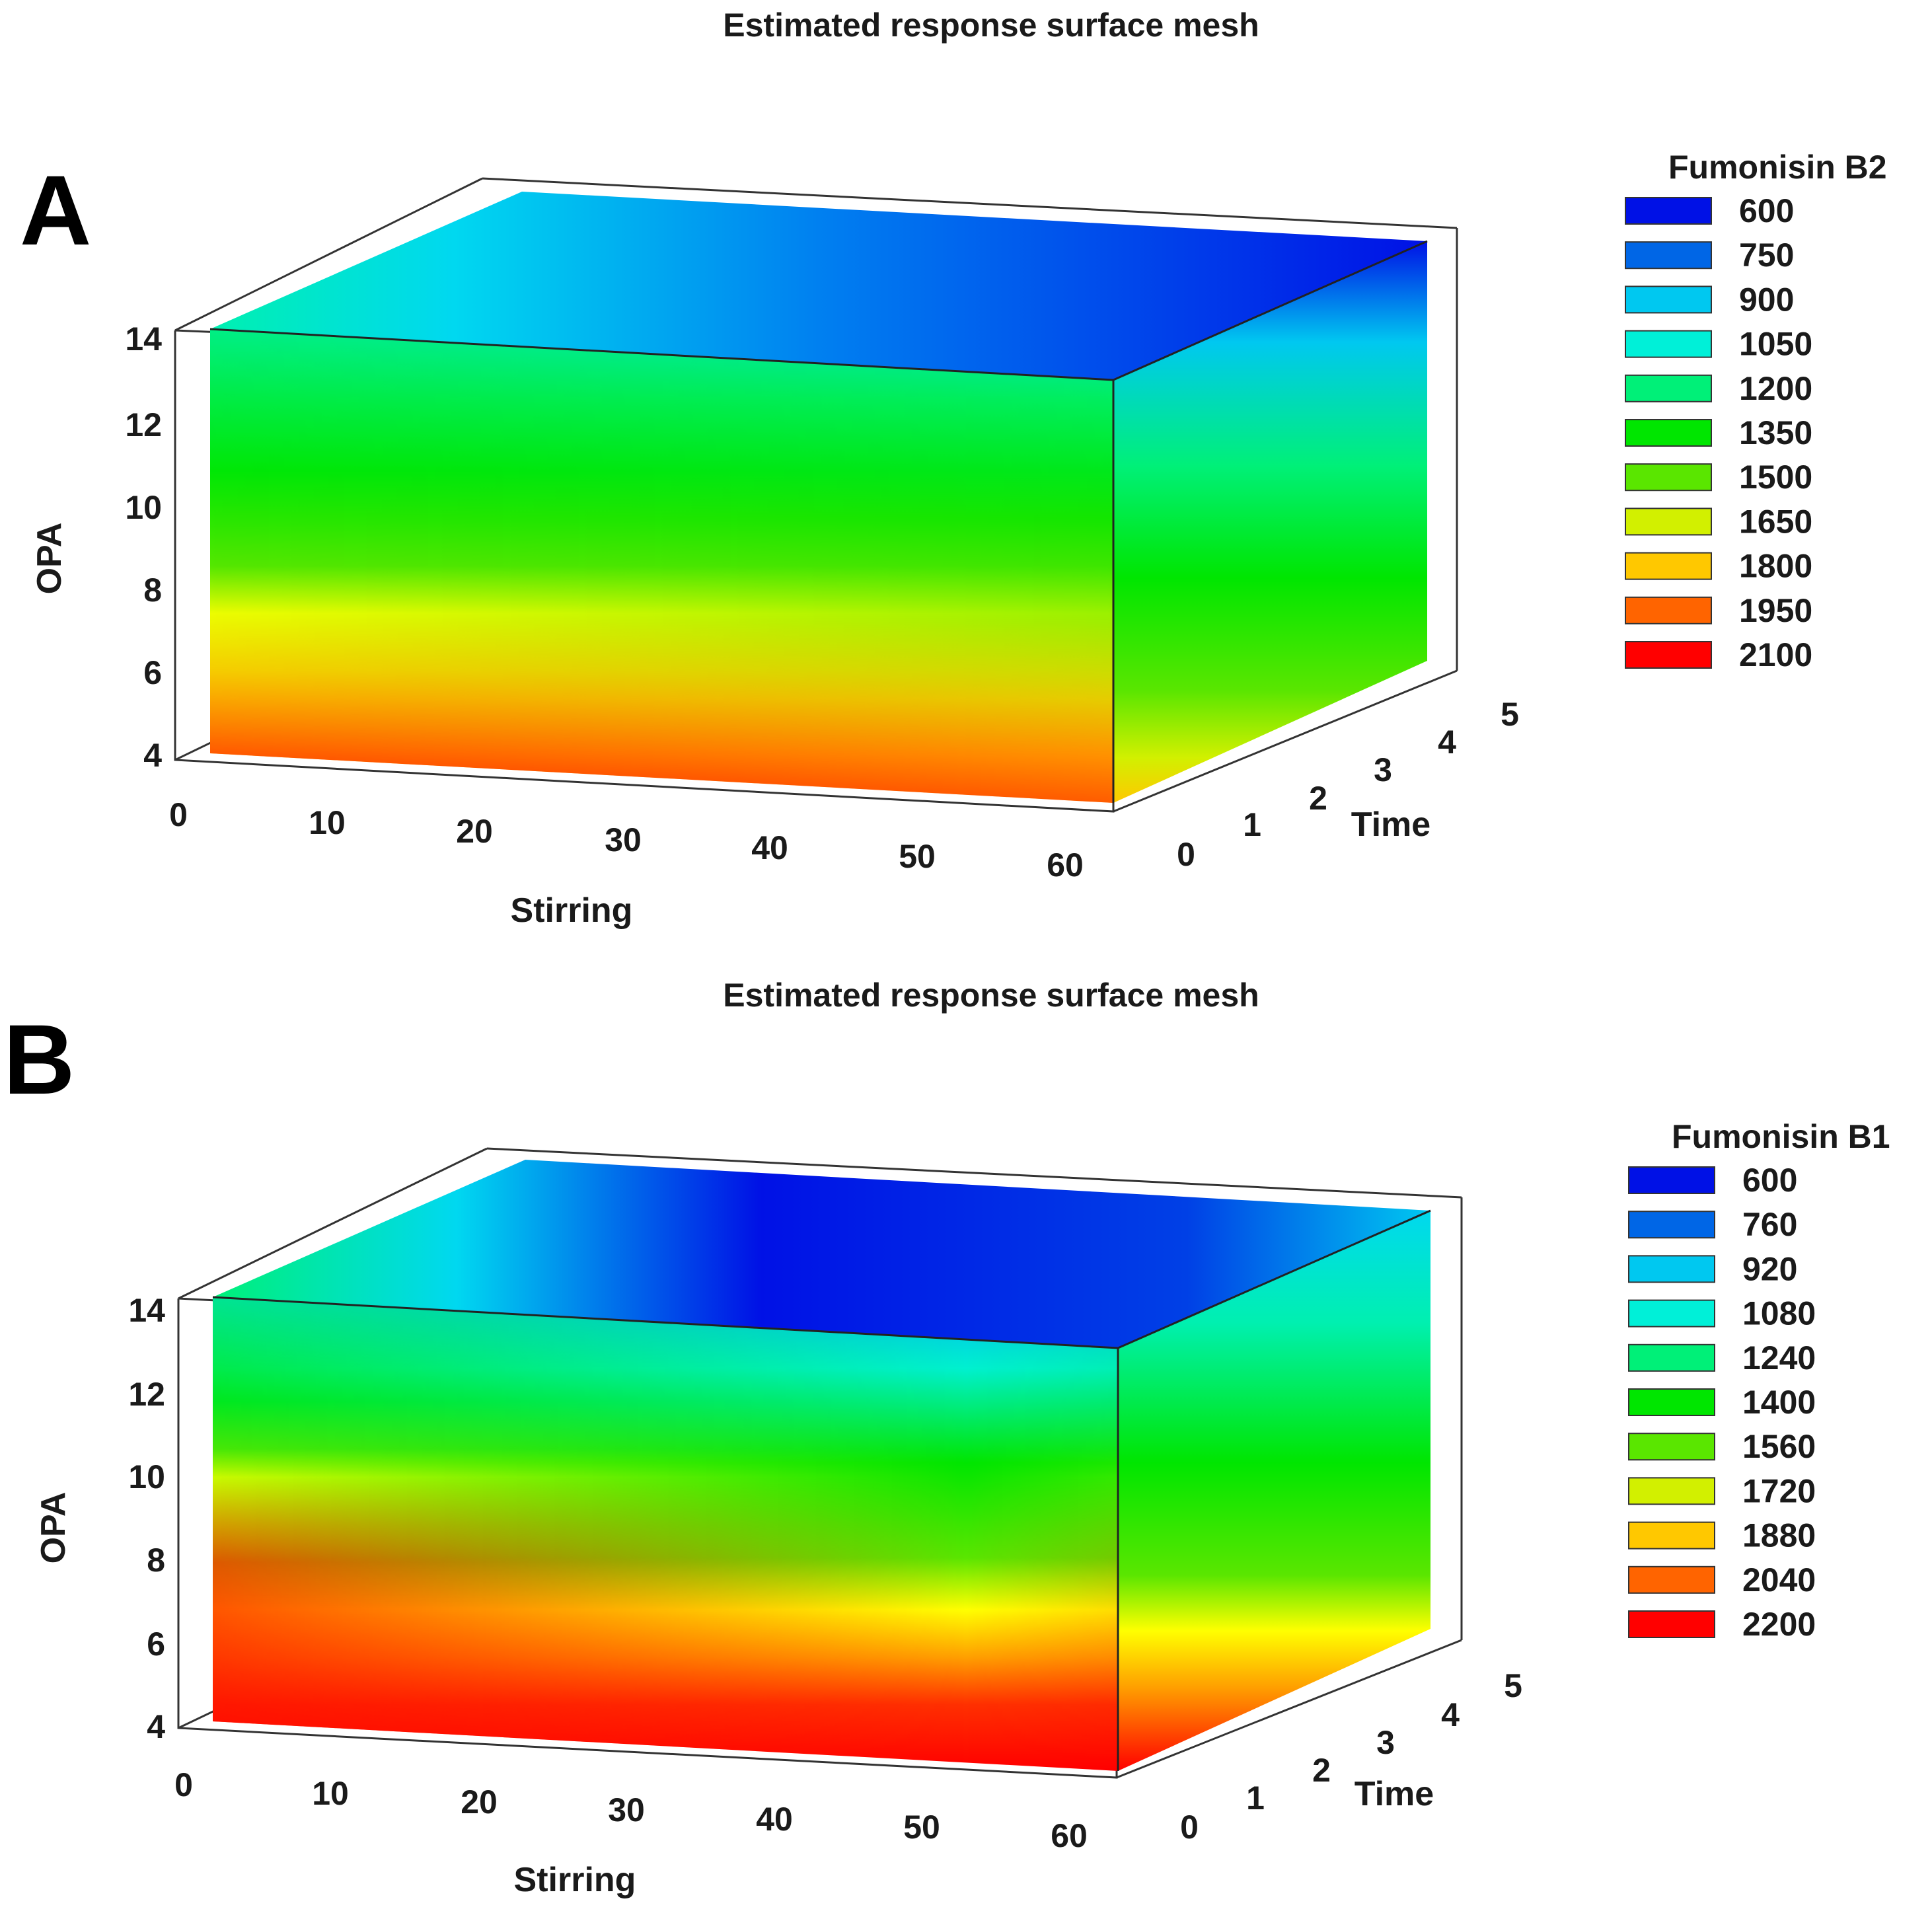 The width and height of the screenshot is (1932, 1915). Describe the element at coordinates (146, 1394) in the screenshot. I see `panel-b-y-tick: 12` at that location.